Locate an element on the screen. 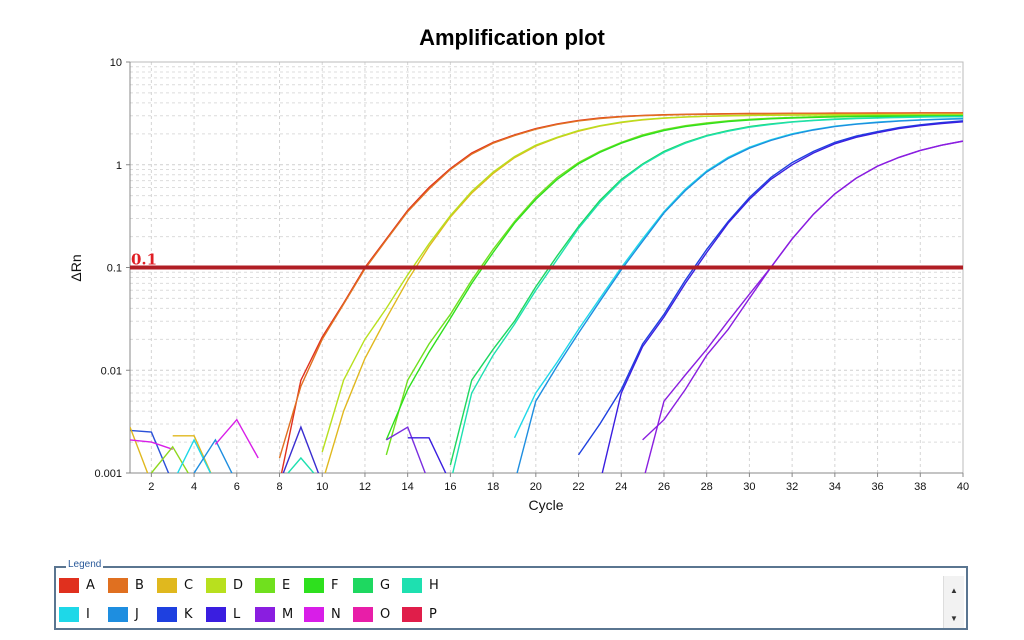  series-line-j is located at coordinates (213, 455).